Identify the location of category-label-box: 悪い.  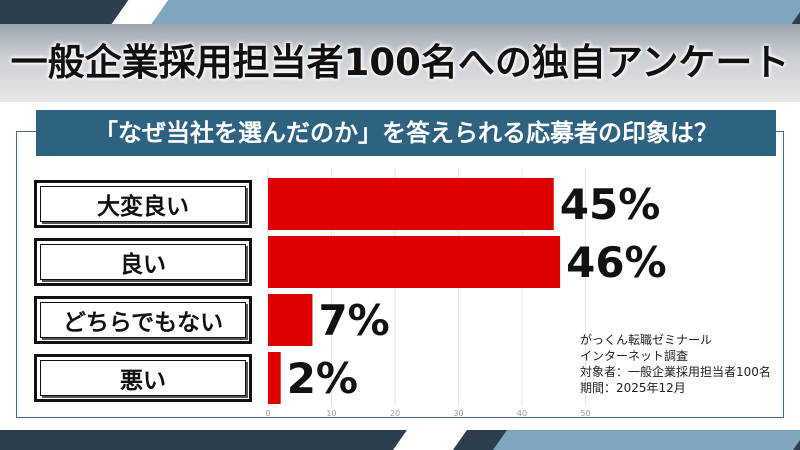
(143, 378).